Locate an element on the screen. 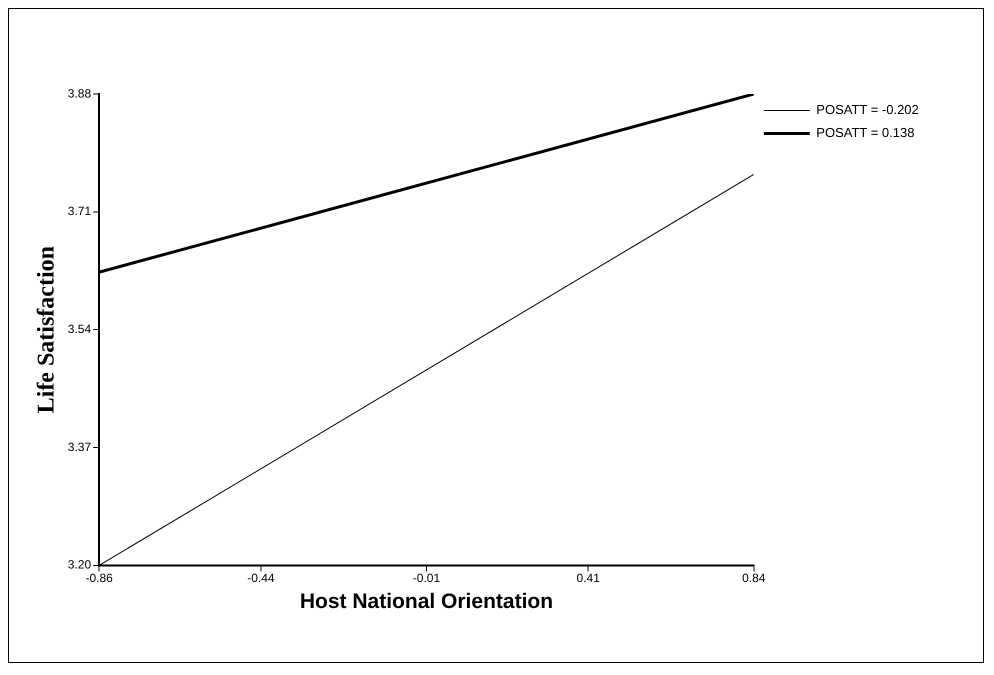  y-tick-label: 3.54 is located at coordinates (80, 329).